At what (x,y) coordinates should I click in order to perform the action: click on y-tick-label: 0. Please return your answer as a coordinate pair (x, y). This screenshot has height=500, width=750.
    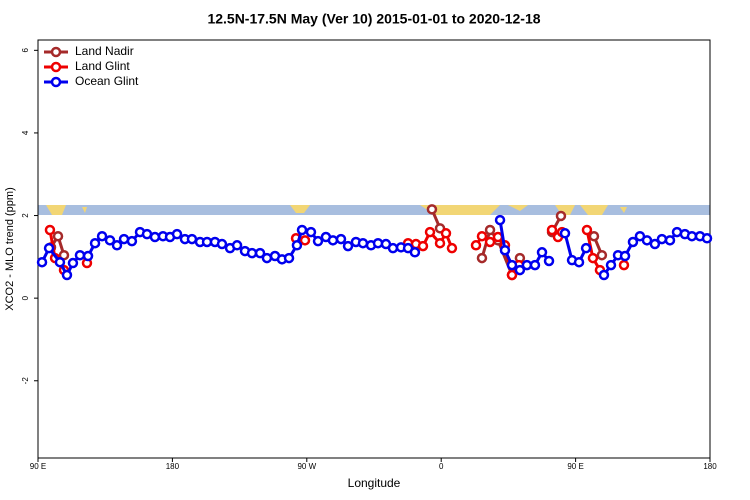
    Looking at the image, I should click on (25, 297).